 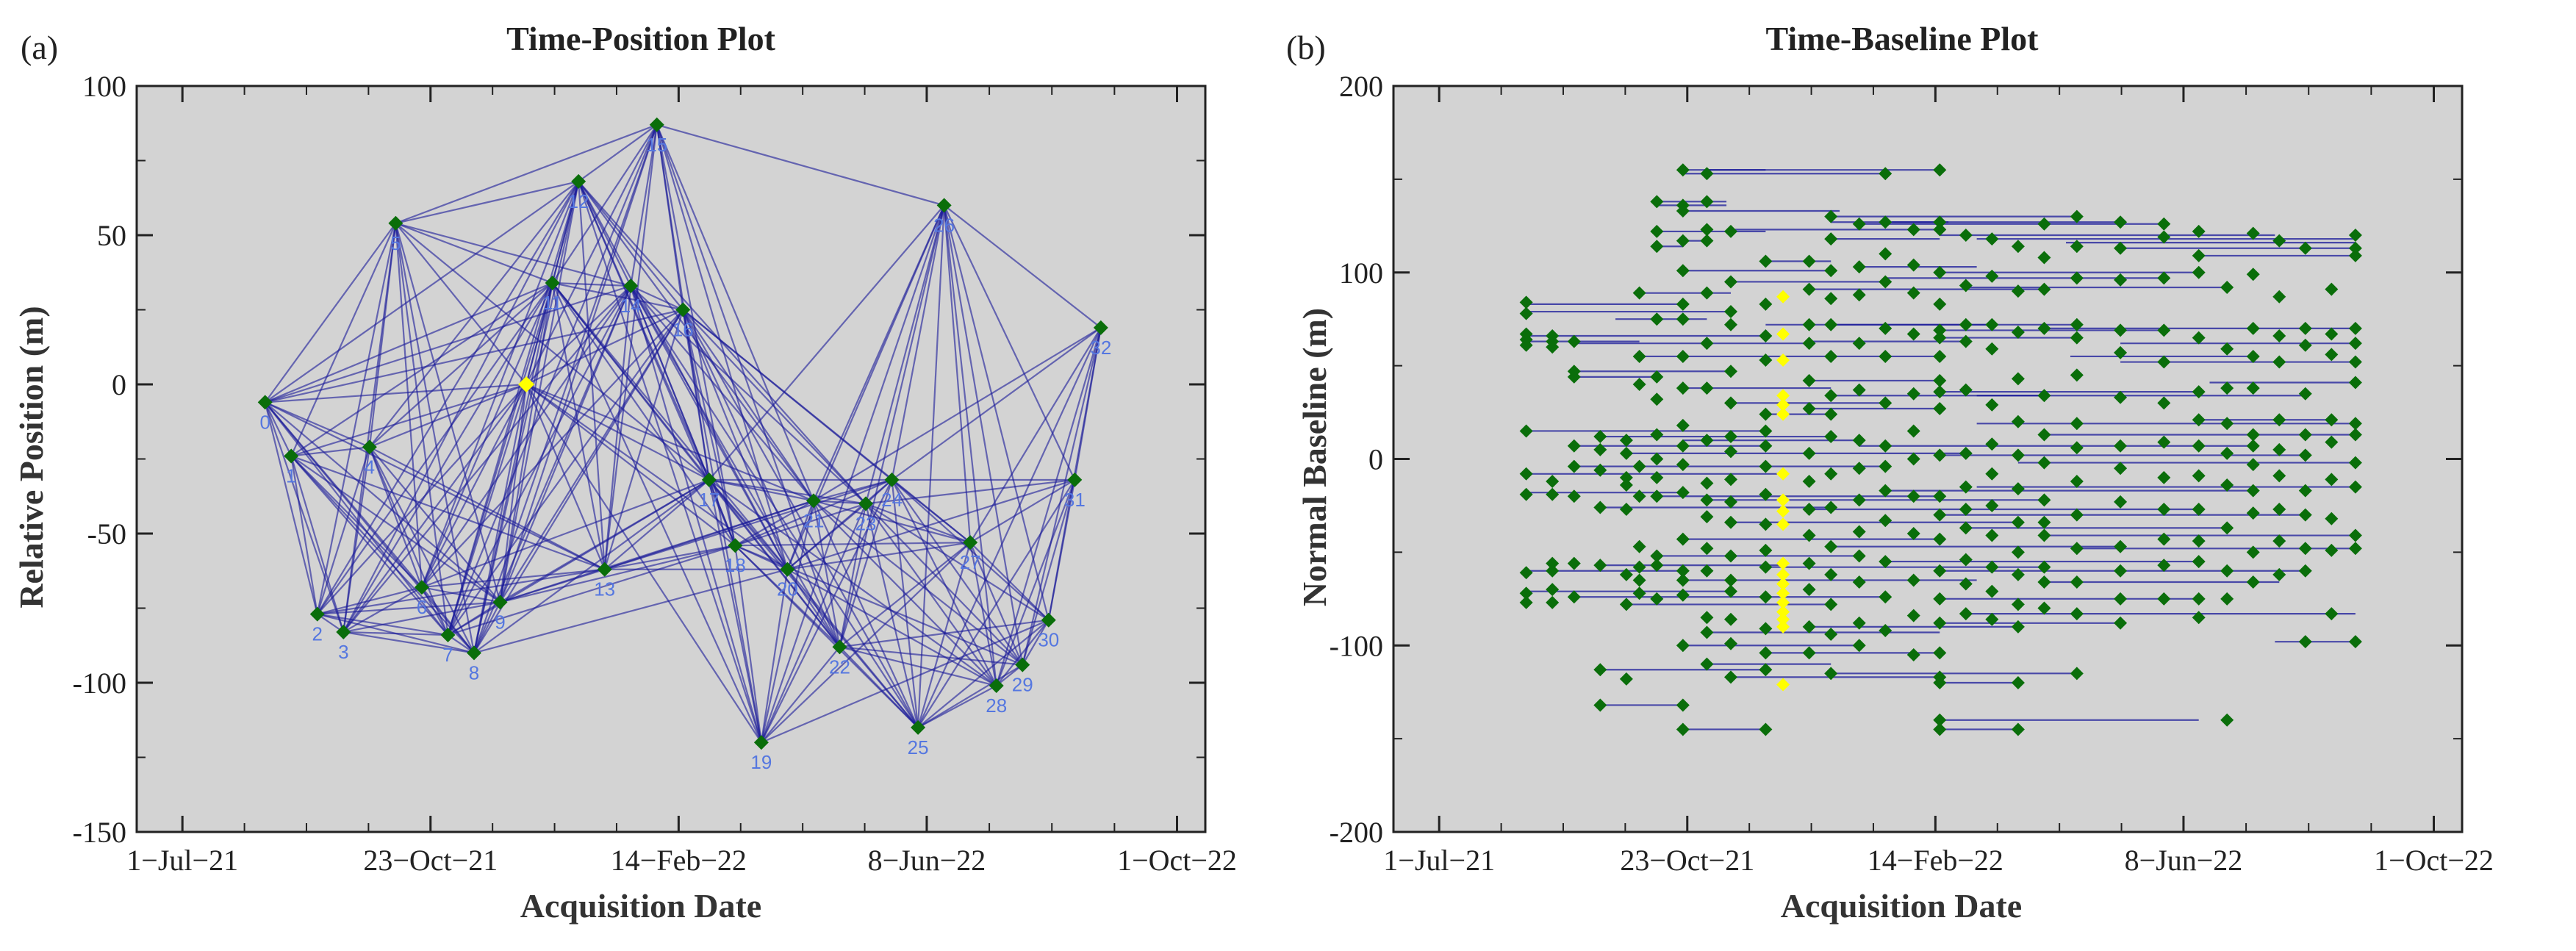 What do you see at coordinates (578, 201) in the screenshot?
I see `node-label: 12` at bounding box center [578, 201].